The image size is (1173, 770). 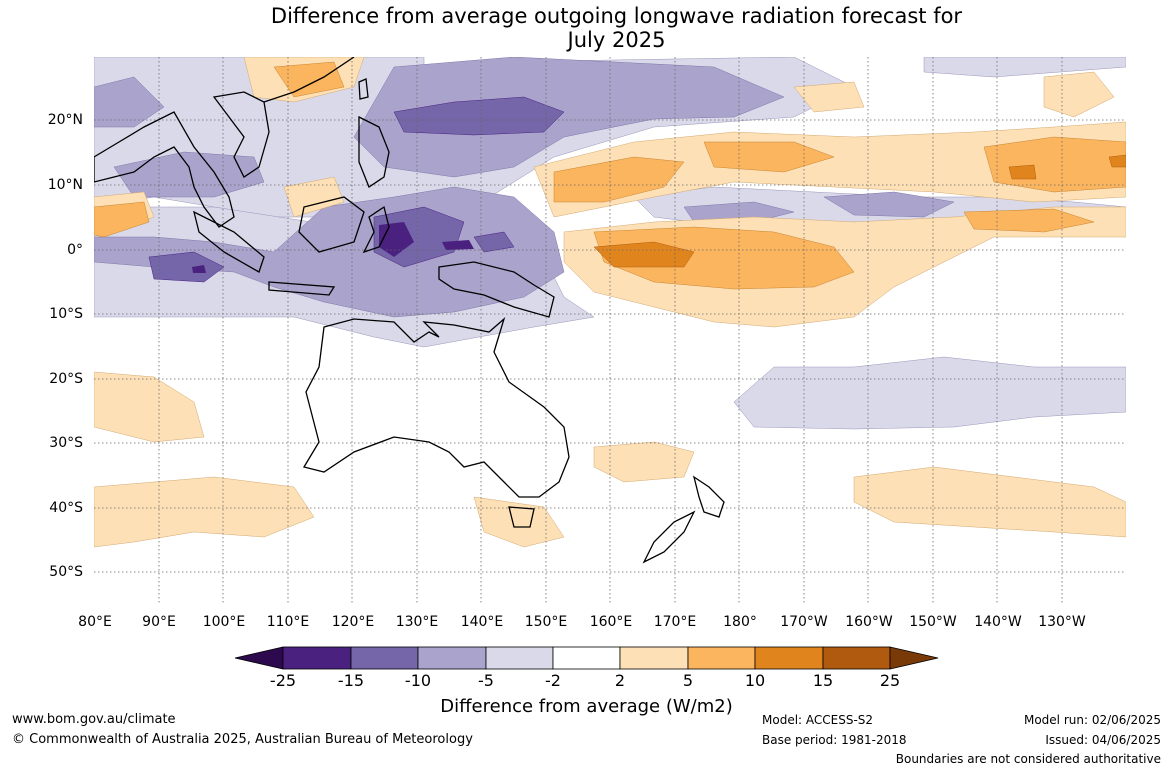 What do you see at coordinates (436, 407) in the screenshot?
I see `australia-coastline` at bounding box center [436, 407].